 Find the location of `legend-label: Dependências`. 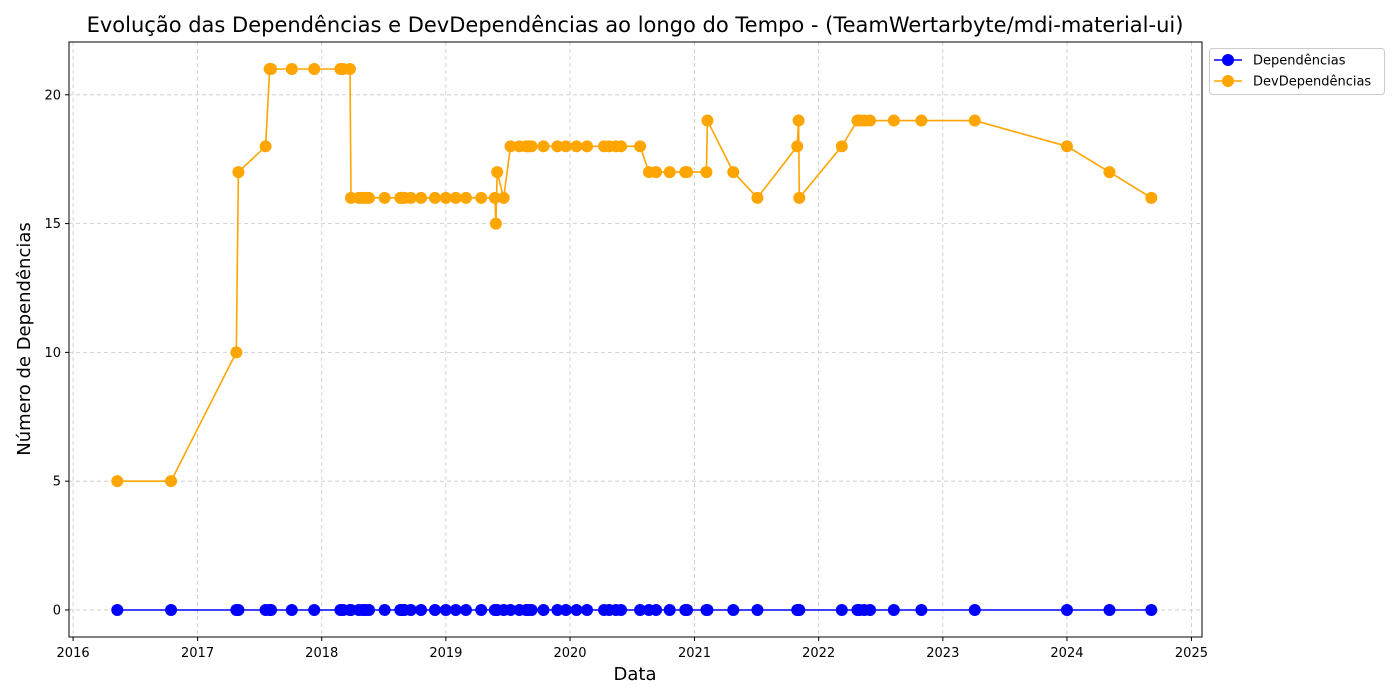

legend-label: Dependências is located at coordinates (1299, 61).